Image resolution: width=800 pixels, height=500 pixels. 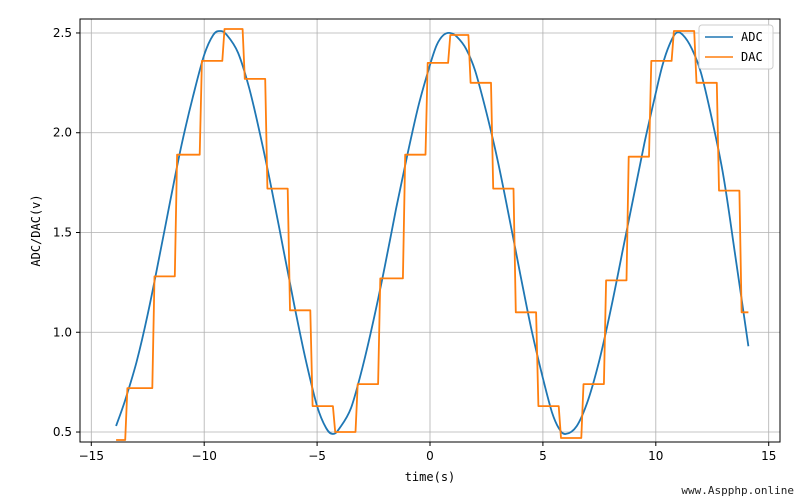 I want to click on y-ticks: 0.5 1.0 1.5 2.0 2.5, so click(x=66, y=232).